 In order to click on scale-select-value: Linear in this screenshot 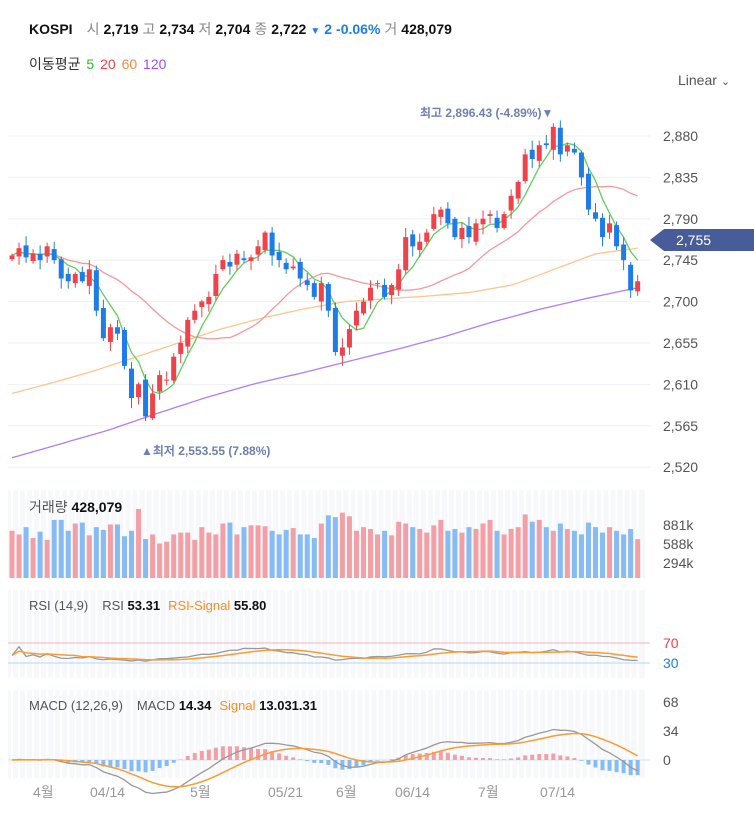, I will do `click(697, 80)`.